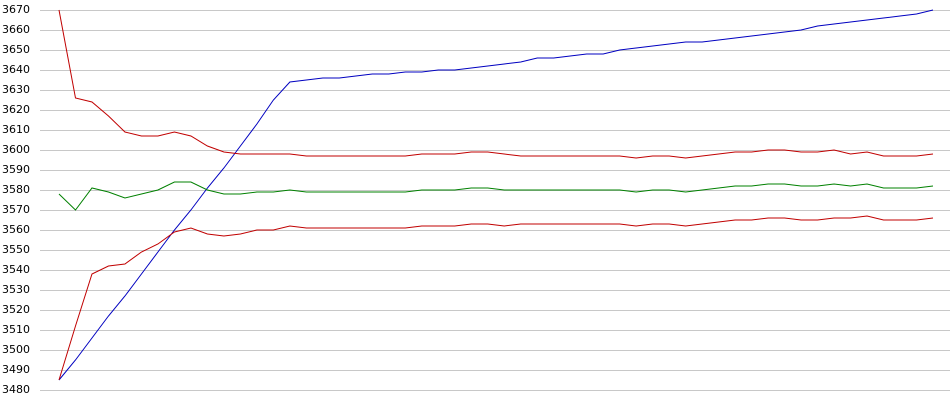  I want to click on y-tick-label: 3540, so click(16, 269).